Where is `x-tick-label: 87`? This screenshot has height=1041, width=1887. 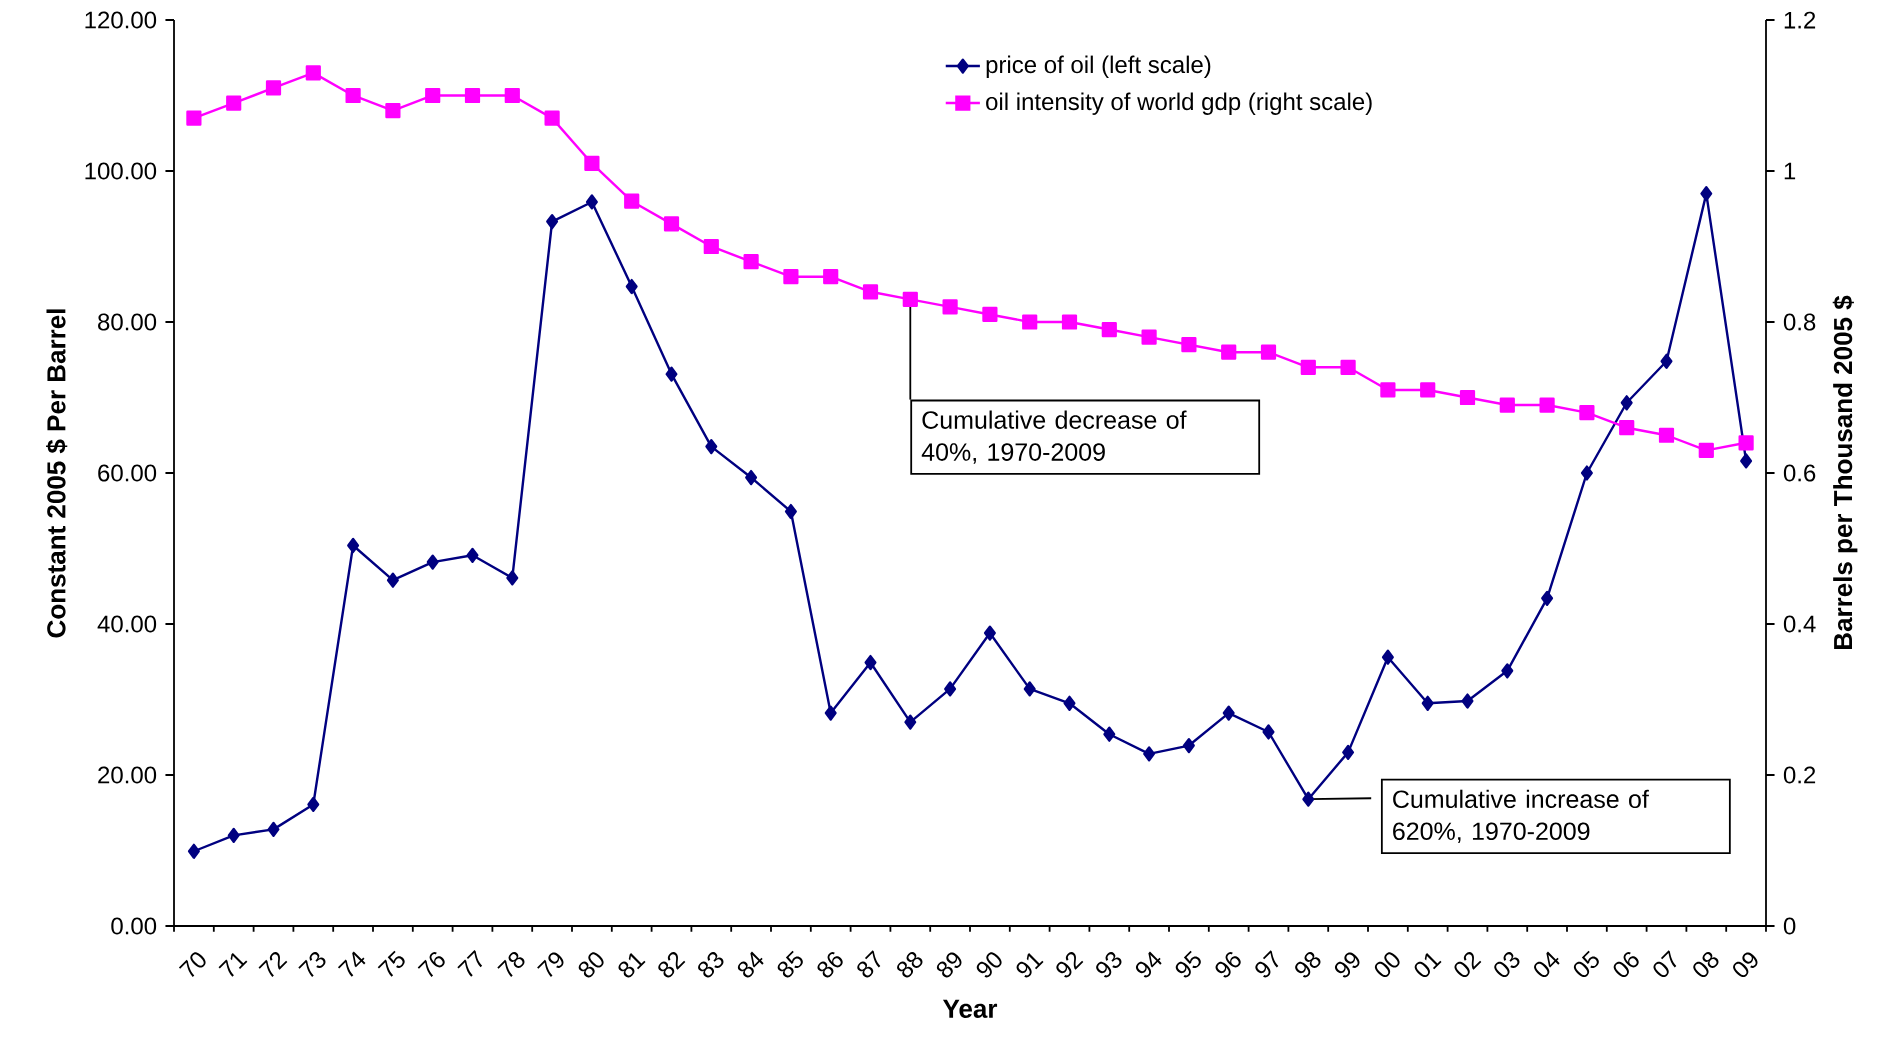
x-tick-label: 87 is located at coordinates (869, 964).